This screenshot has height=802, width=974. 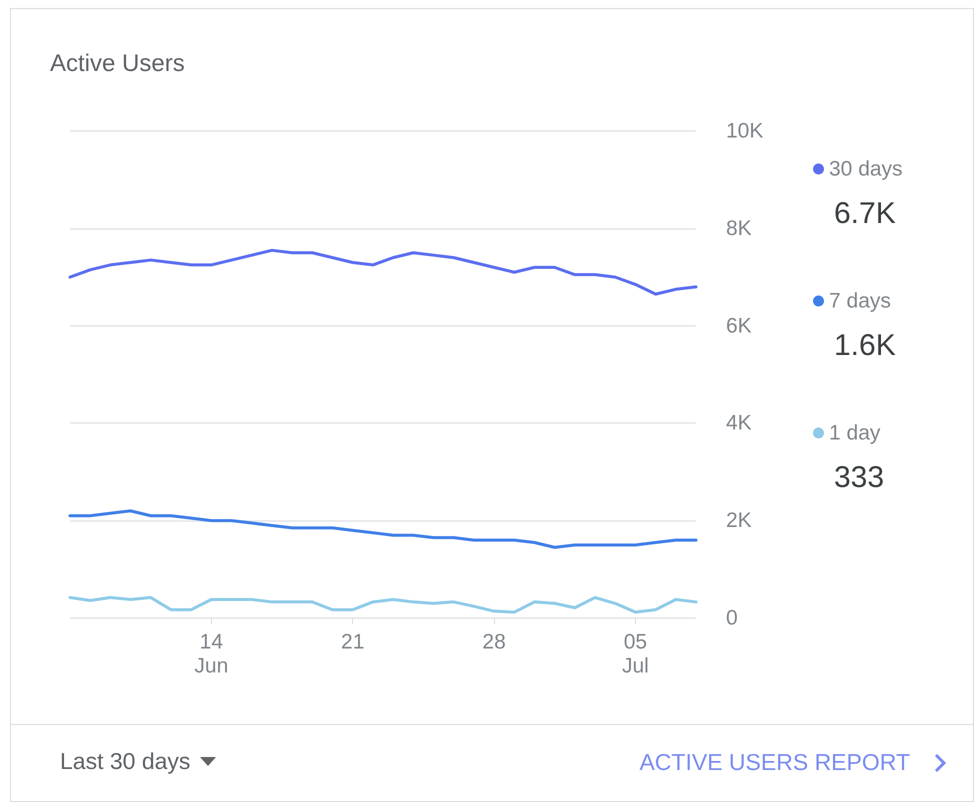 What do you see at coordinates (494, 642) in the screenshot?
I see `x-tick-label: 28` at bounding box center [494, 642].